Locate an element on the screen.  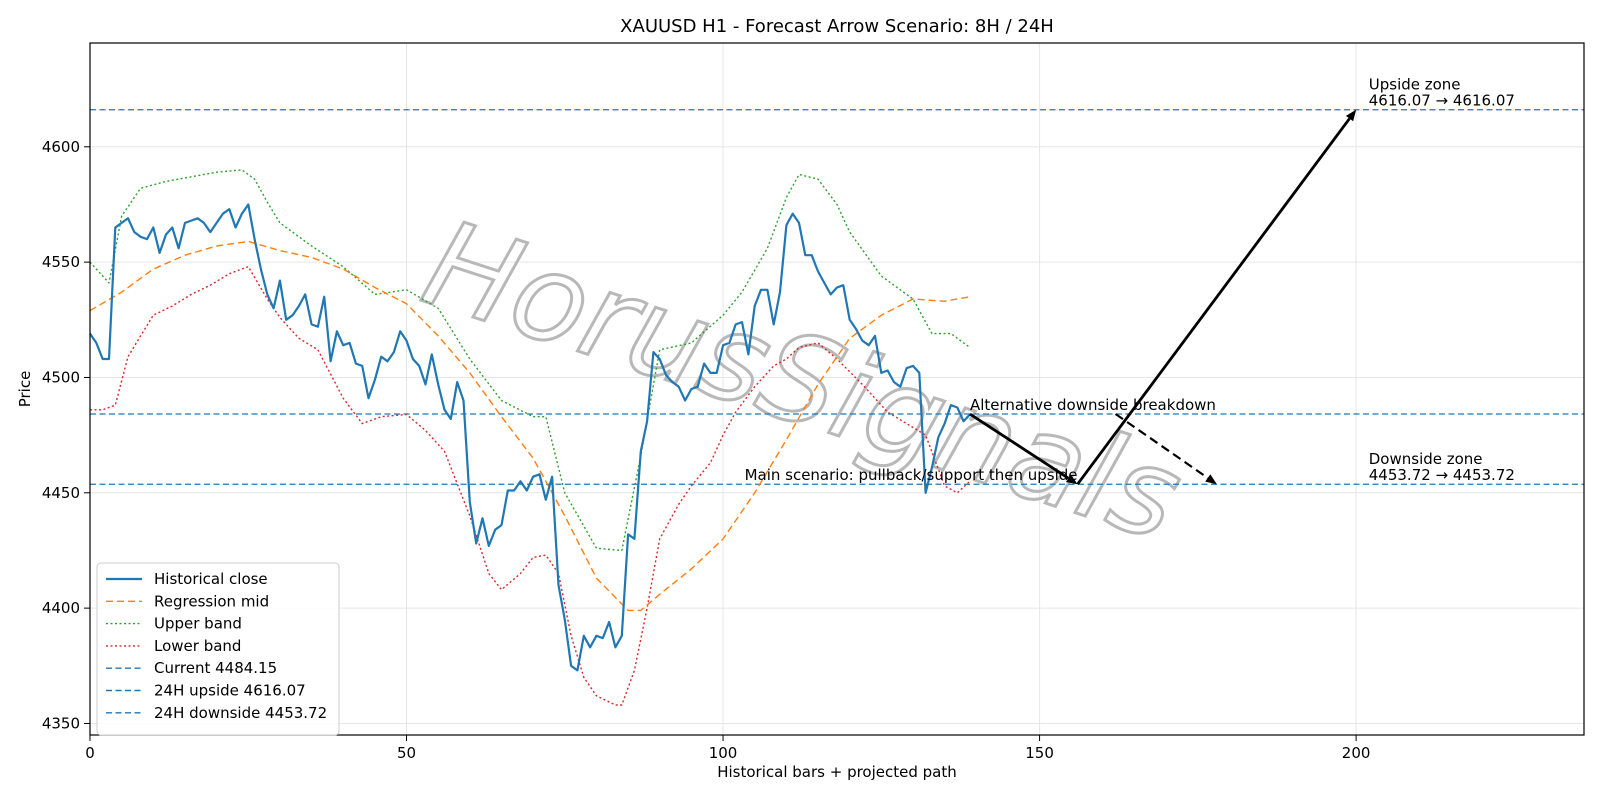
x-tick-label: 0 is located at coordinates (90, 753).